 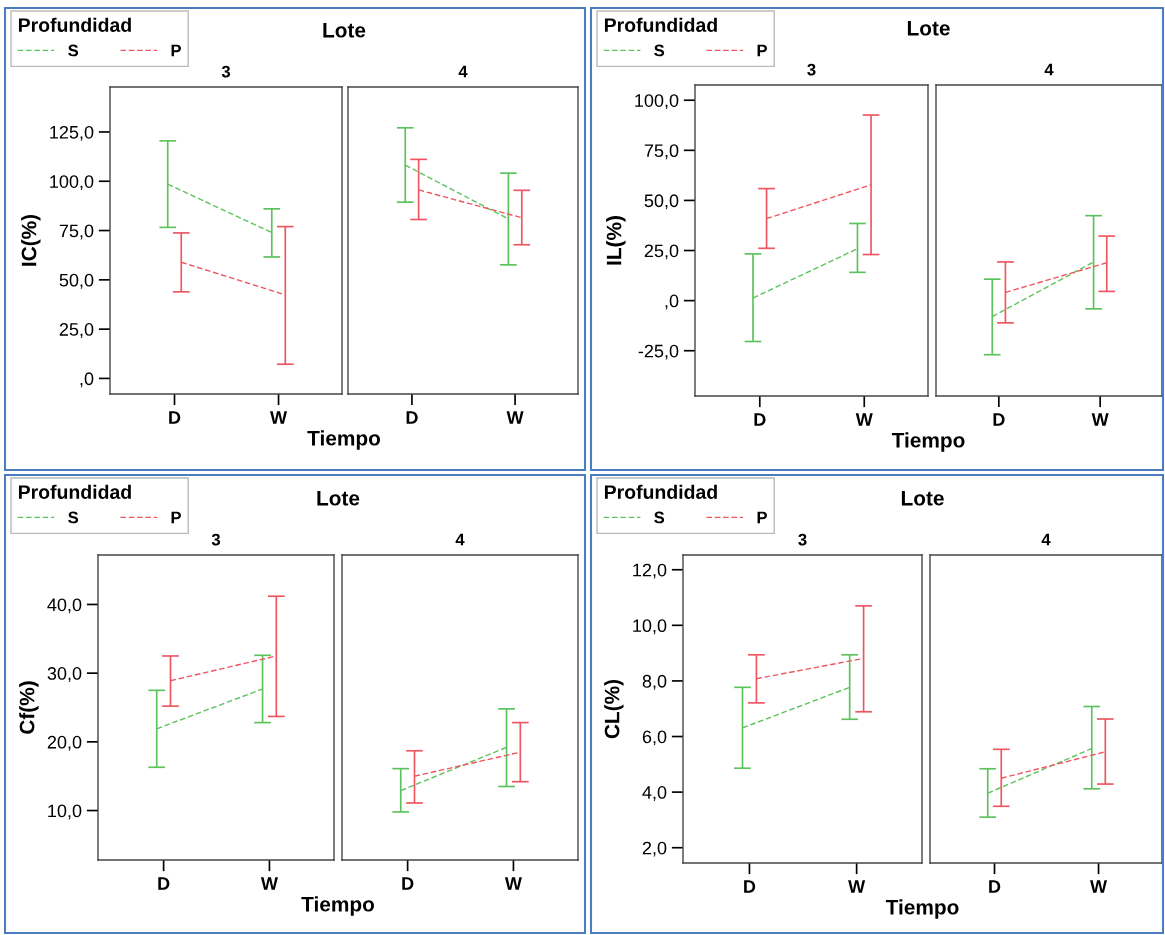 I want to click on y-axis-title: IL(%), so click(x=616, y=240).